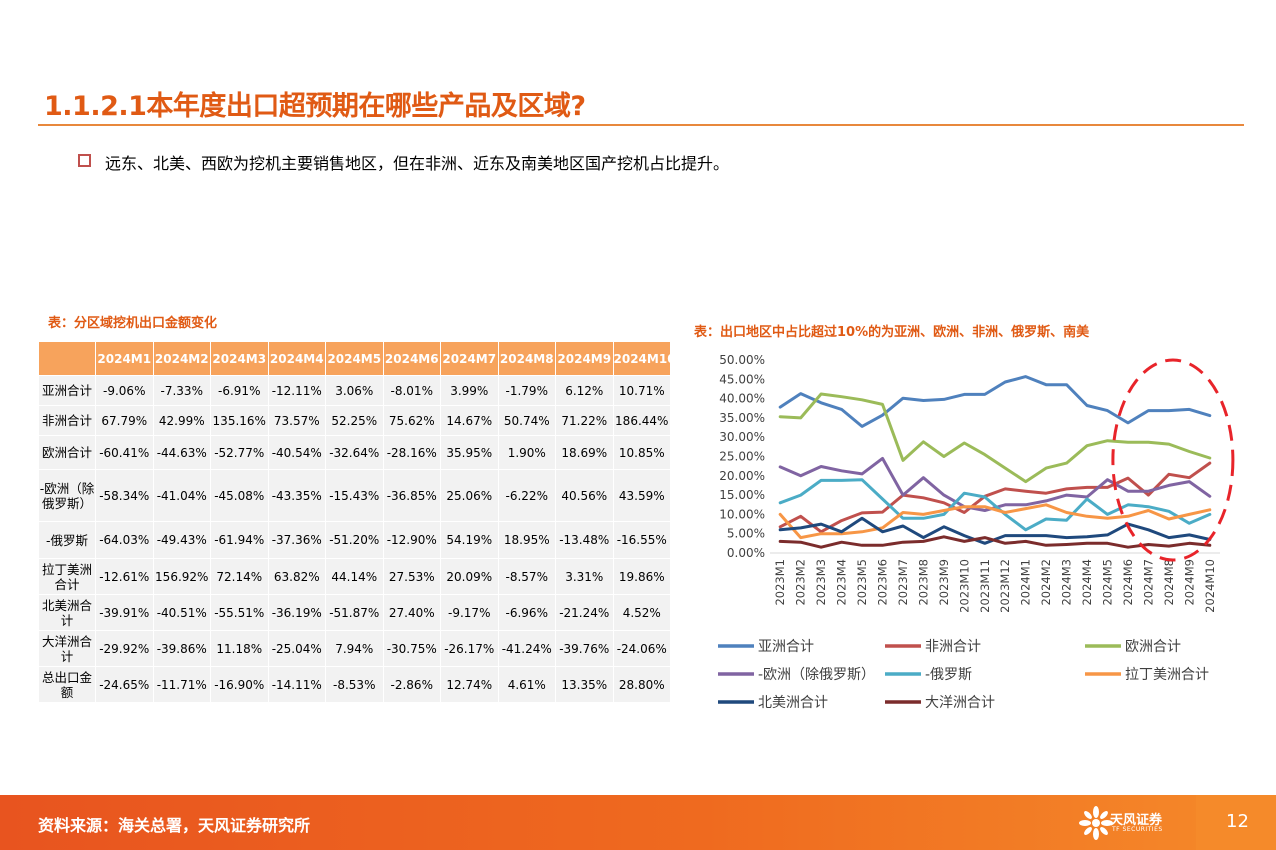 The width and height of the screenshot is (1276, 850). I want to click on x-tick-label: 2023M9, so click(944, 582).